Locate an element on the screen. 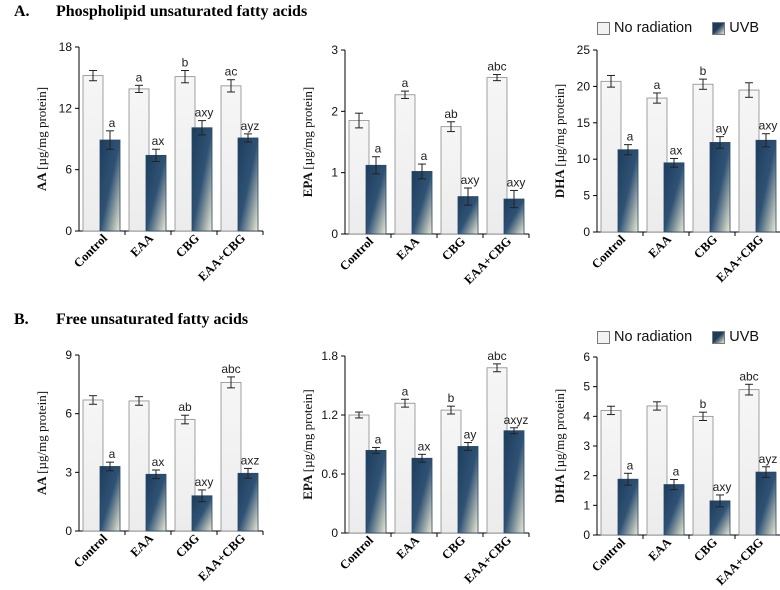 Image resolution: width=780 pixels, height=590 pixels. b-epa-category-label: EAA+CBG is located at coordinates (487, 559).